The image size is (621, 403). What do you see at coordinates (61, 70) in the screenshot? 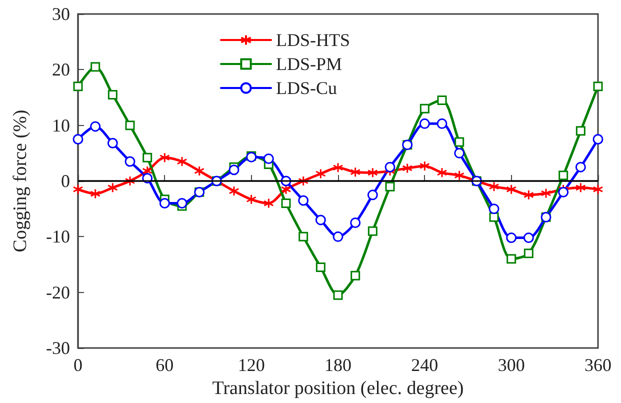
I see `y-tick-label: 20` at bounding box center [61, 70].